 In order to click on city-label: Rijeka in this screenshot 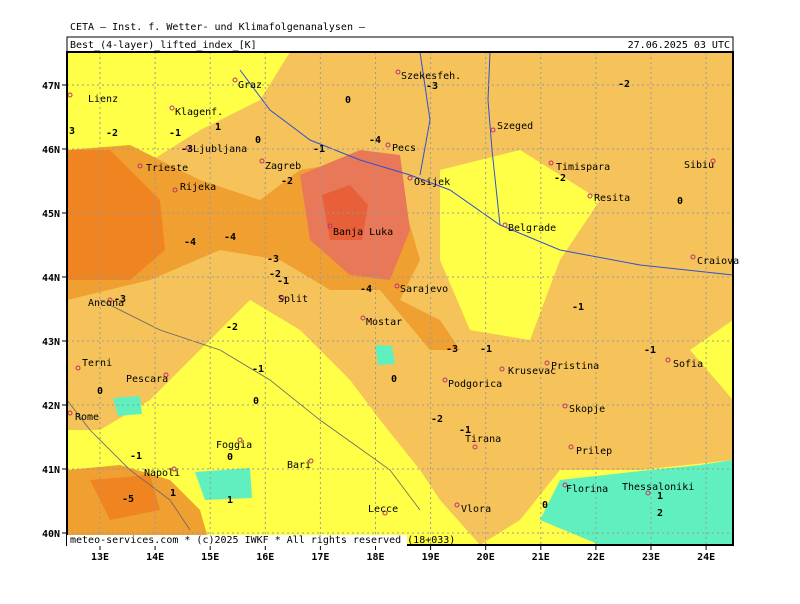, I will do `click(198, 187)`.